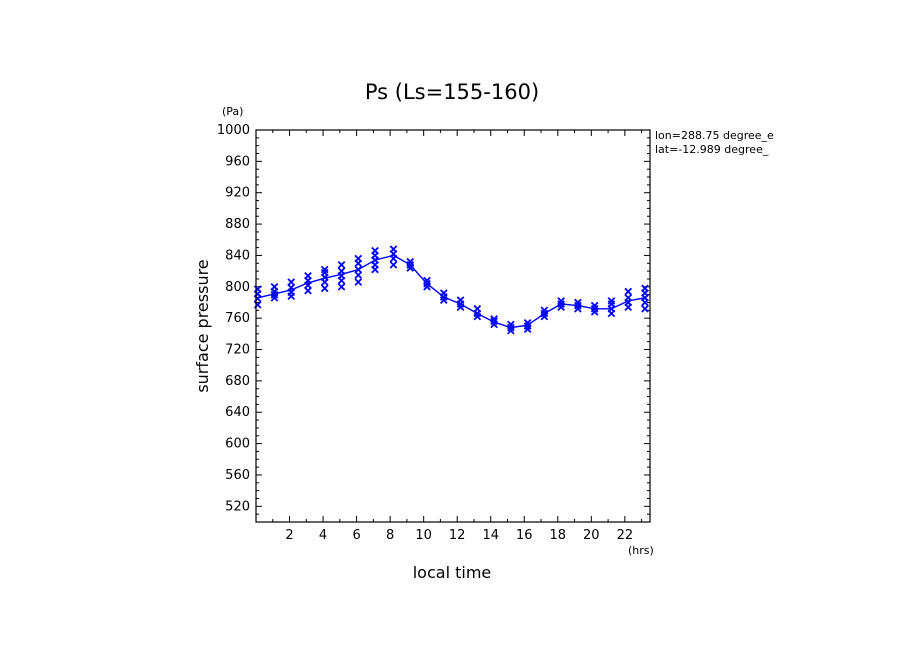  What do you see at coordinates (237, 224) in the screenshot?
I see `y-tick-label: 880` at bounding box center [237, 224].